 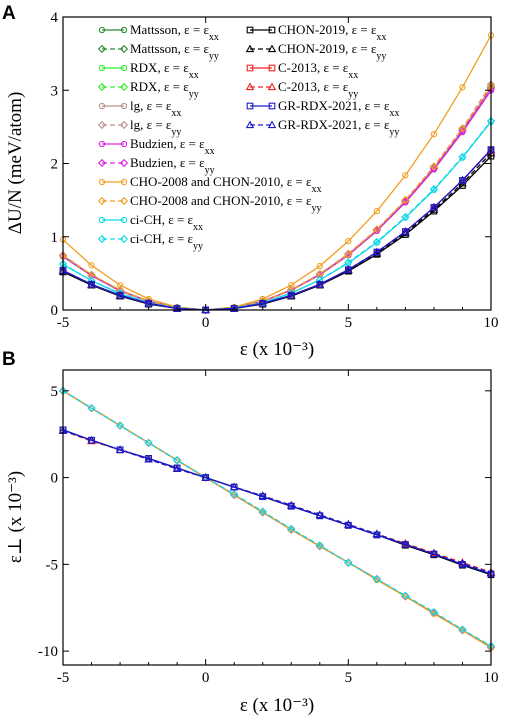 I want to click on legend-item: CHO-2008 and CHON-2010, ε = εxx, so click(x=209, y=184).